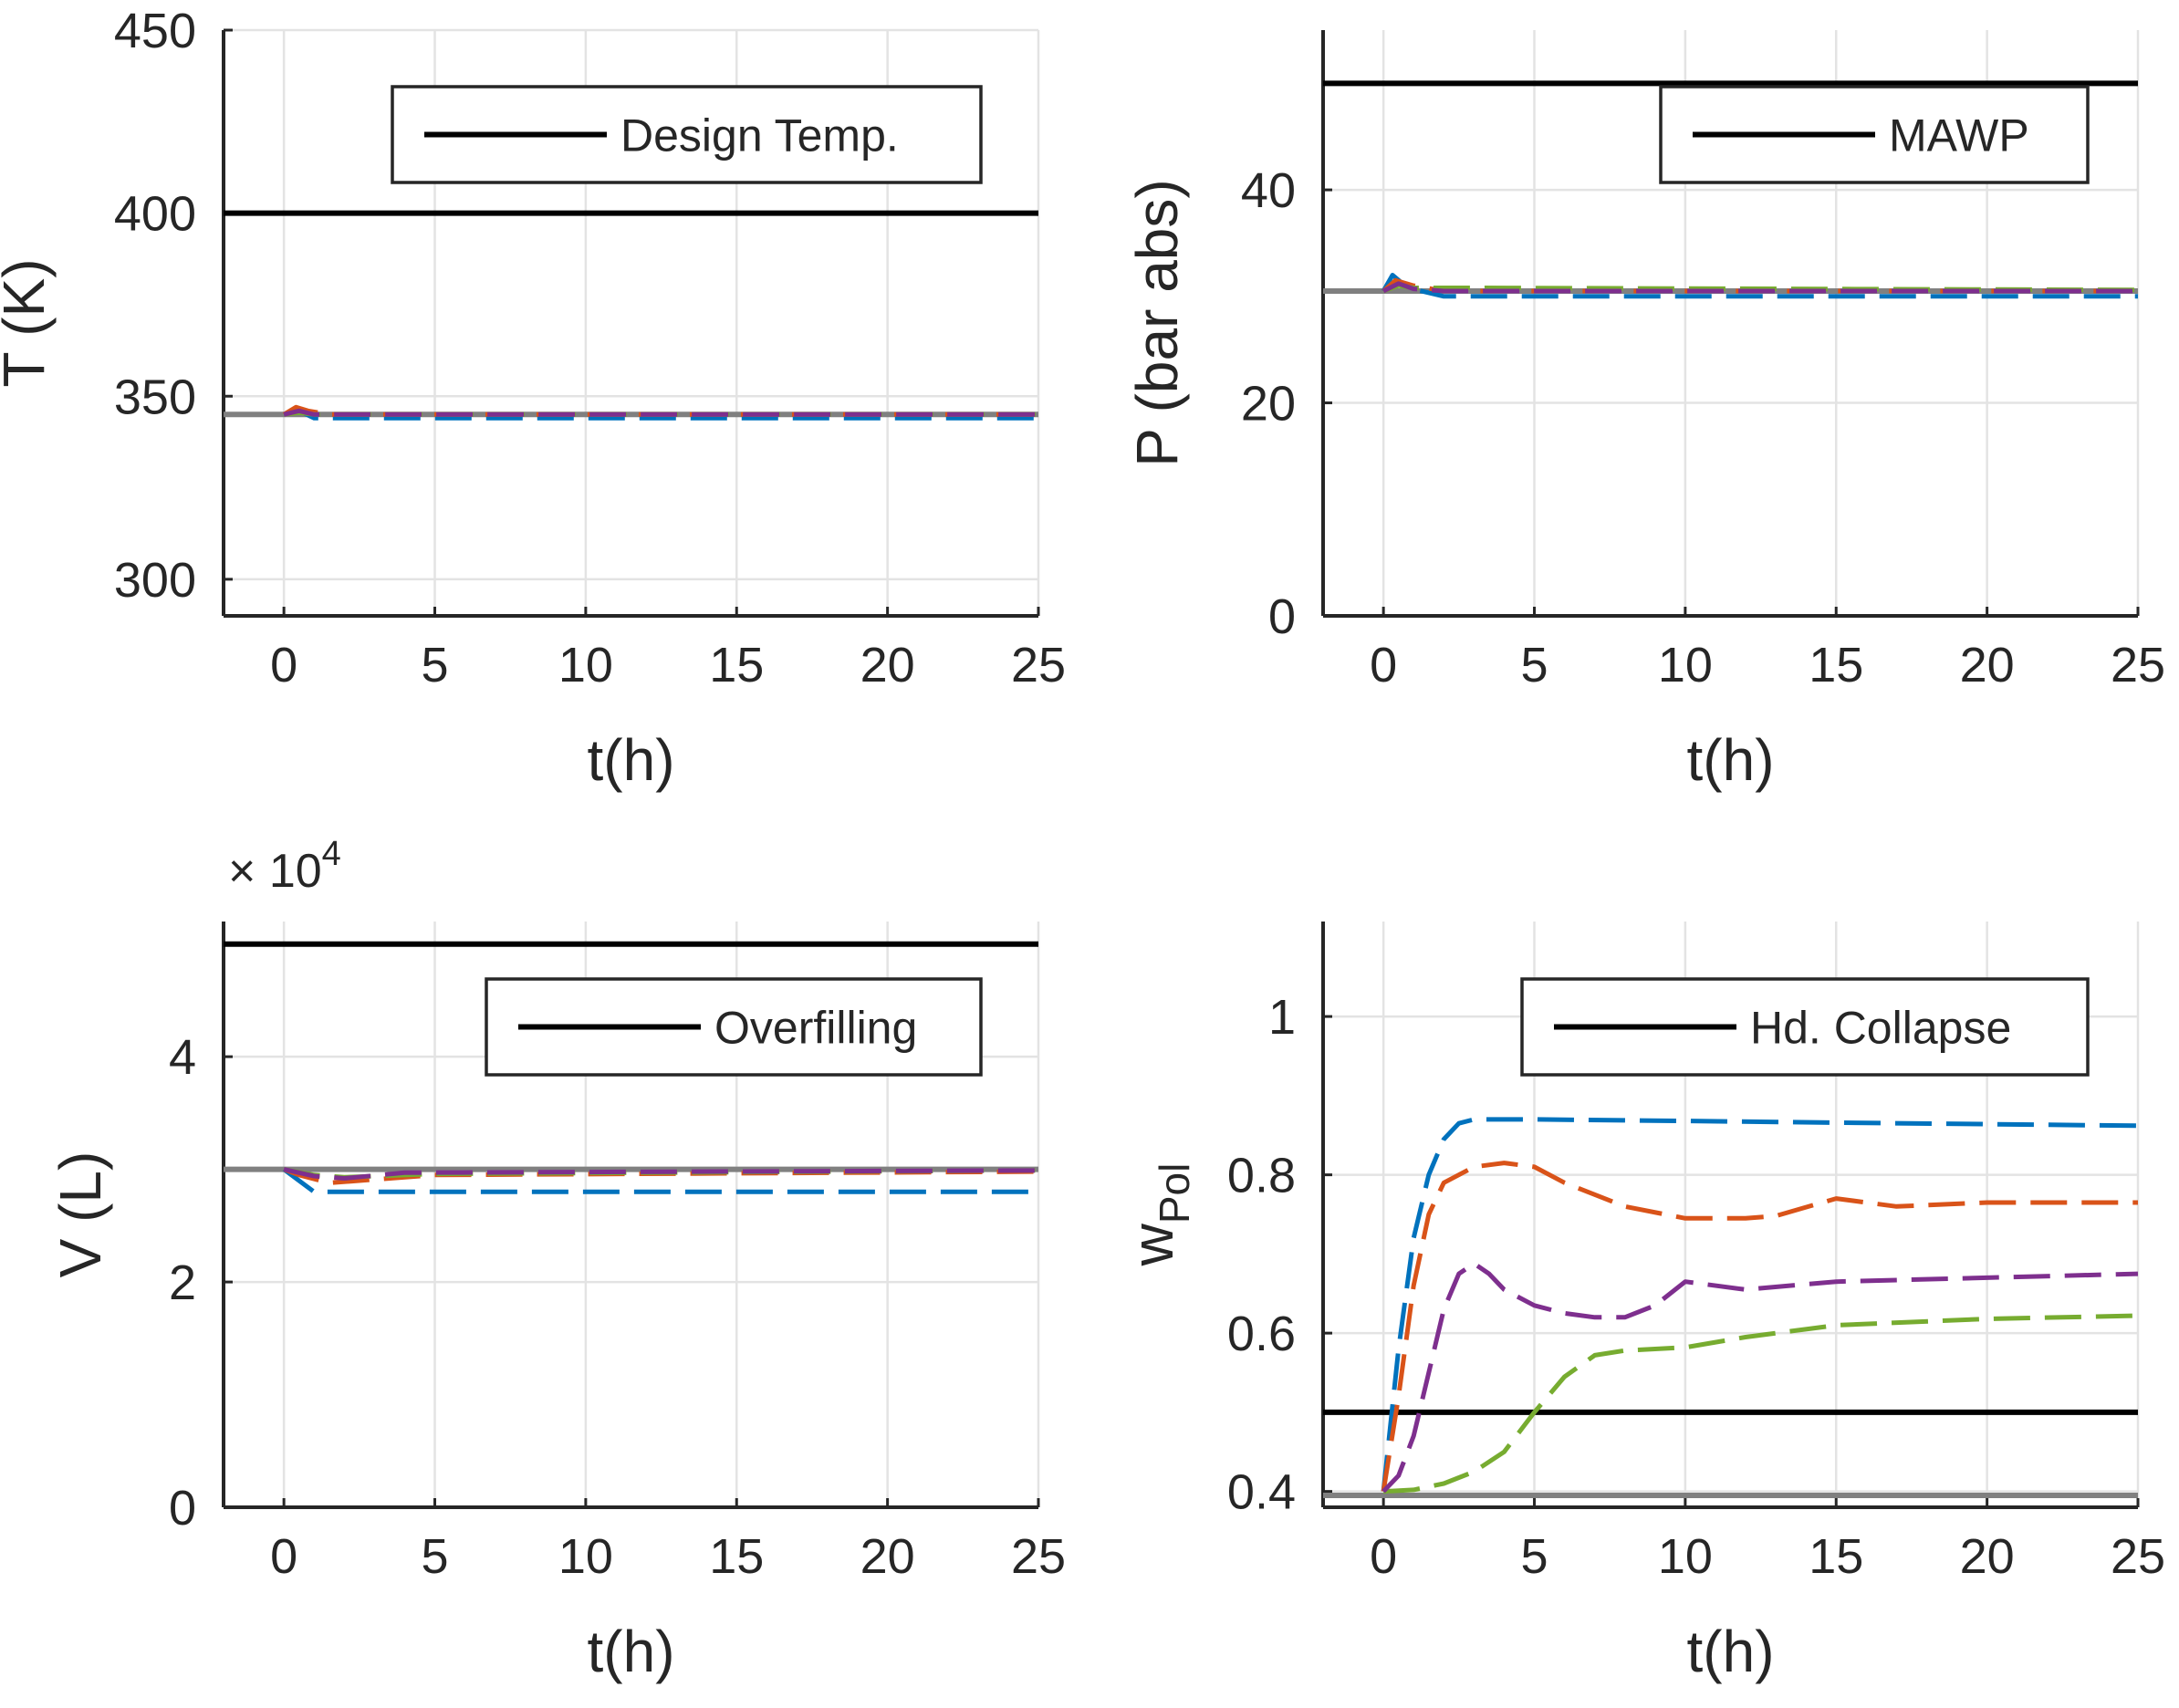 Image resolution: width=2179 pixels, height=1708 pixels. What do you see at coordinates (284, 866) in the screenshot?
I see `y-axis-exponent: × 10⁴` at bounding box center [284, 866].